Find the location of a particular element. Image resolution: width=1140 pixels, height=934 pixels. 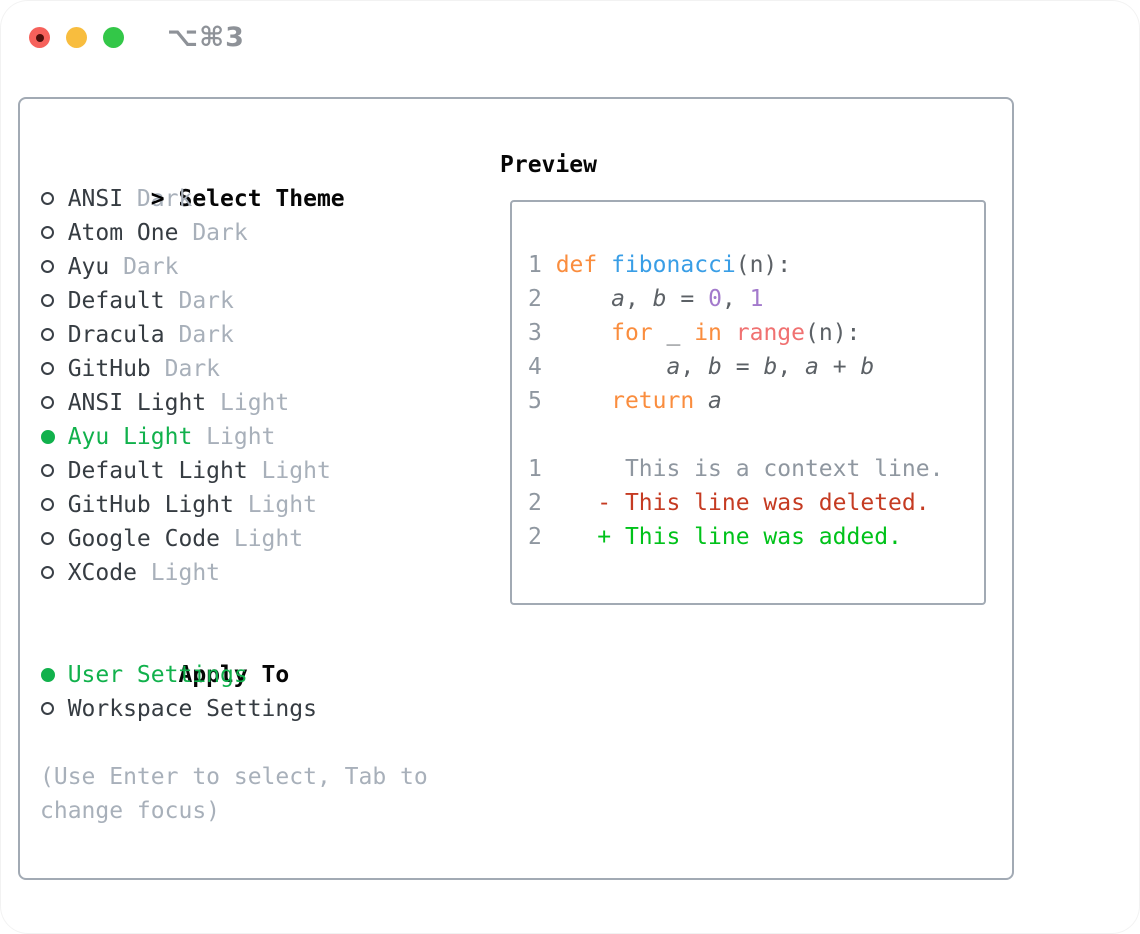

theme-option-ansi-light: ANSI Light Light is located at coordinates (234, 403).